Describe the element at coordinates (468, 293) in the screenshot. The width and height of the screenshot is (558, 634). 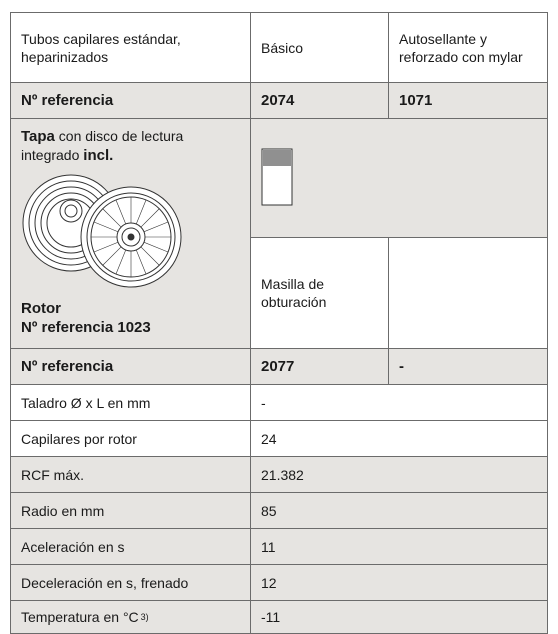
I see `empty-cell` at that location.